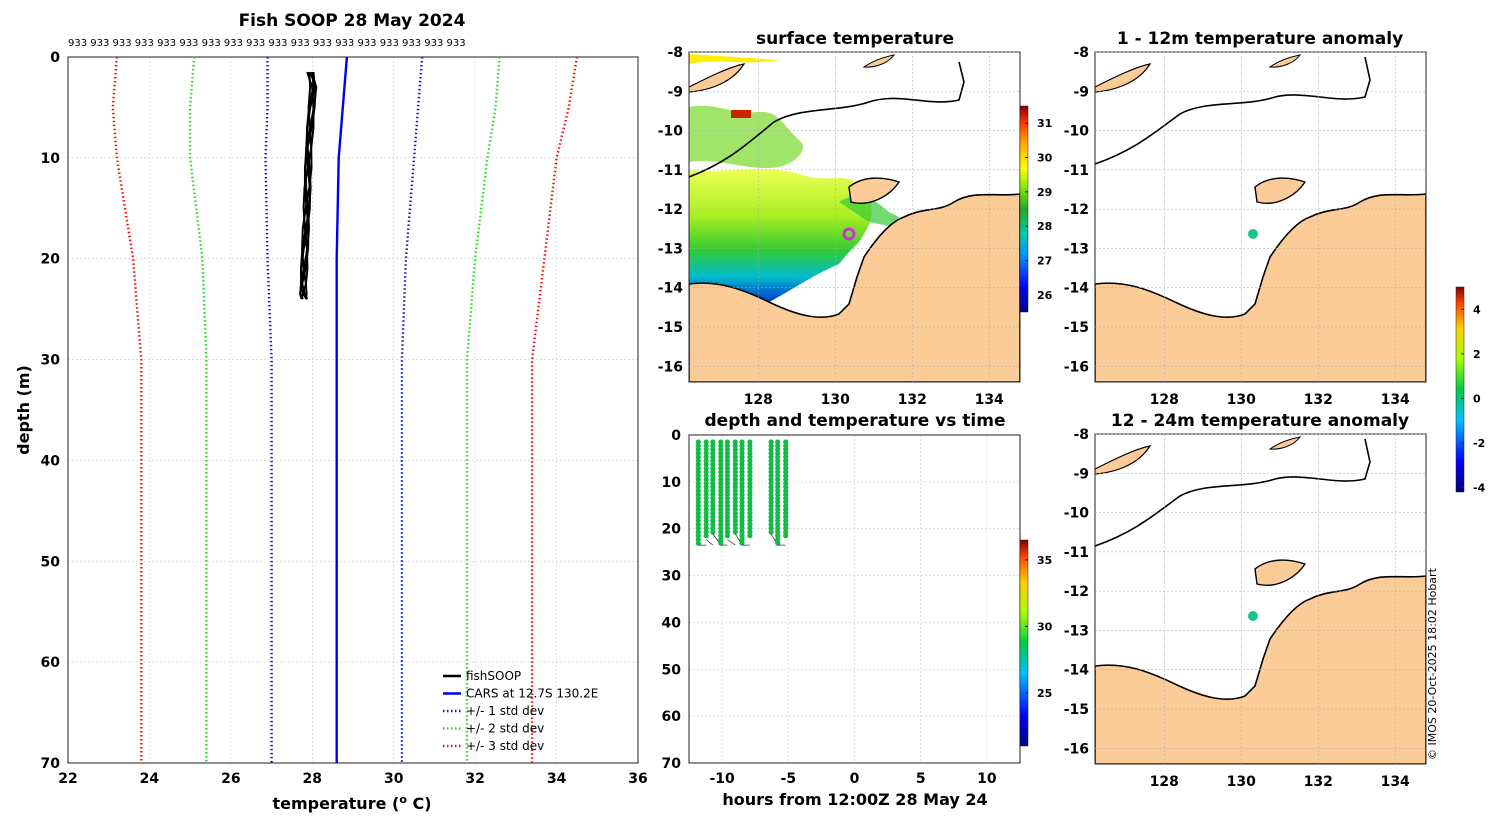 The width and height of the screenshot is (1500, 820). What do you see at coordinates (351, 803) in the screenshot?
I see `profile-x-label: temperature (o C)` at bounding box center [351, 803].